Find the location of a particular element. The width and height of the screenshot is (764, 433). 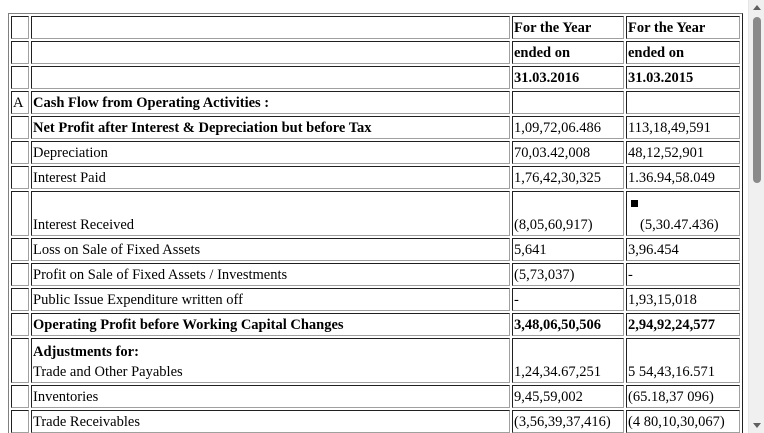

header-current-ended: ended on is located at coordinates (568, 52).